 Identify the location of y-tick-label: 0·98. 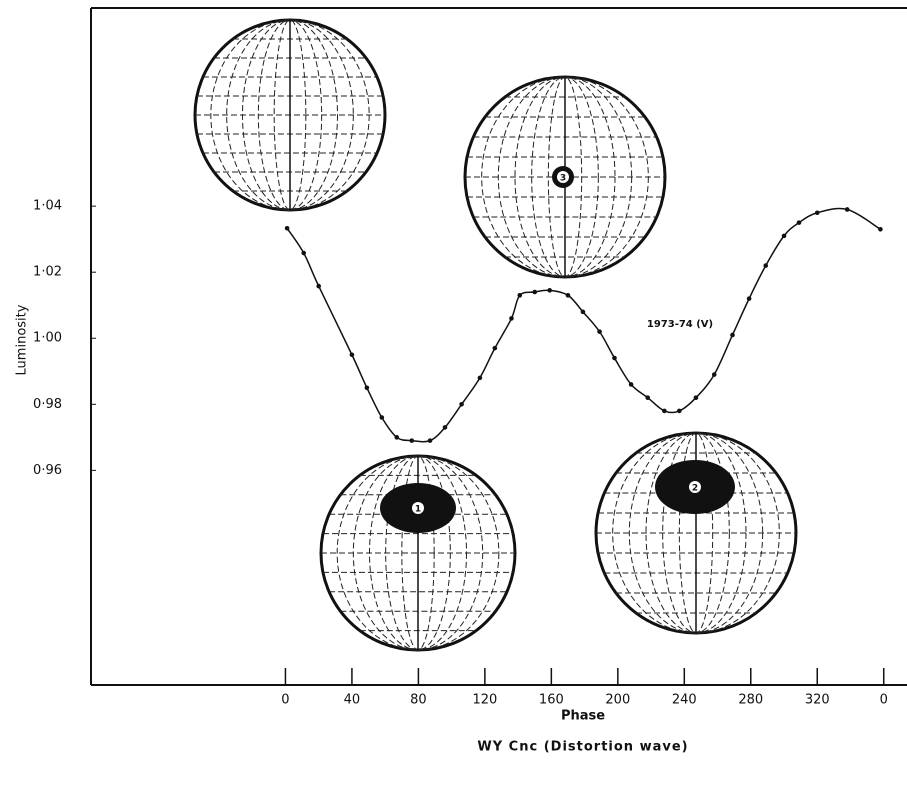
(47, 404).